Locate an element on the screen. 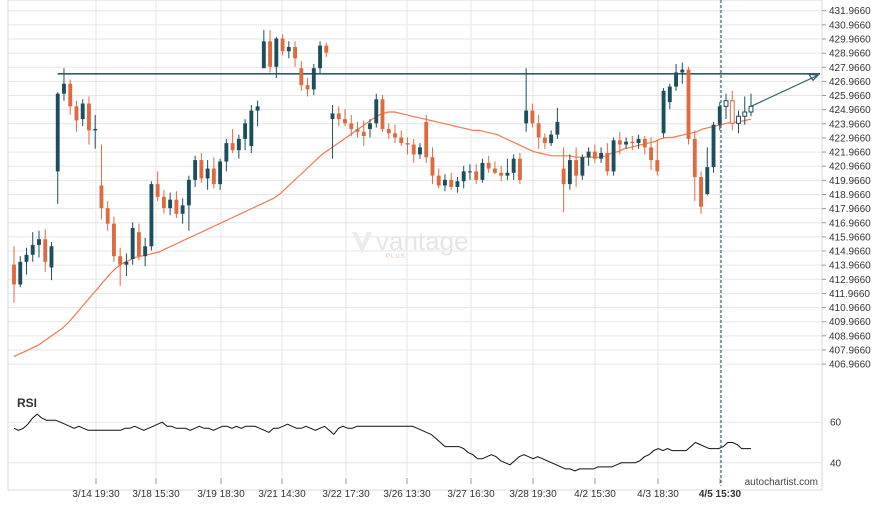 Image resolution: width=887 pixels, height=505 pixels. watermark-text: vantage is located at coordinates (422, 241).